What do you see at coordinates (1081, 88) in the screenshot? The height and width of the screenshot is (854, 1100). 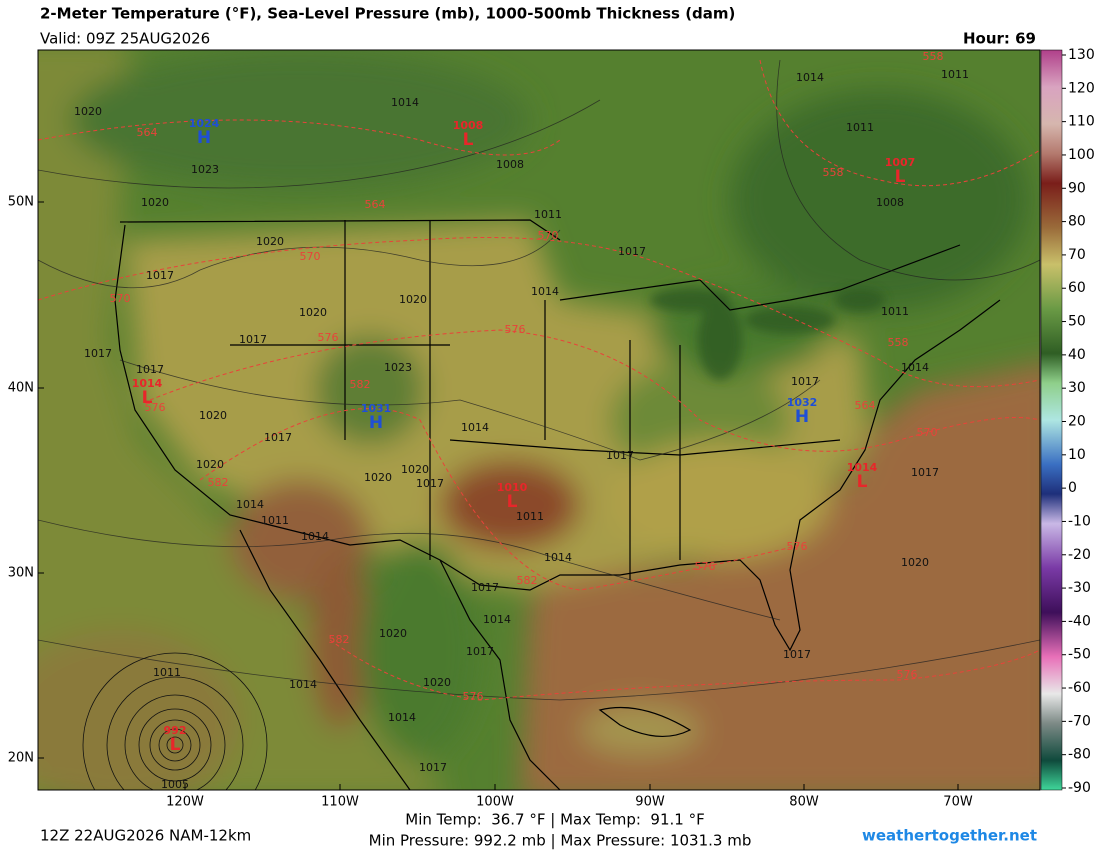 I see `colorbar-tick-label: 120` at bounding box center [1081, 88].